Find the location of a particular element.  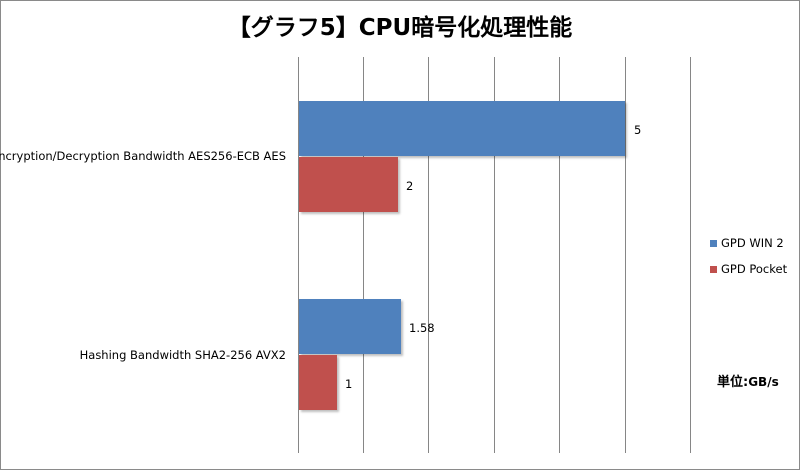

value-label-sha-gpd-pocket: 1 is located at coordinates (349, 384).